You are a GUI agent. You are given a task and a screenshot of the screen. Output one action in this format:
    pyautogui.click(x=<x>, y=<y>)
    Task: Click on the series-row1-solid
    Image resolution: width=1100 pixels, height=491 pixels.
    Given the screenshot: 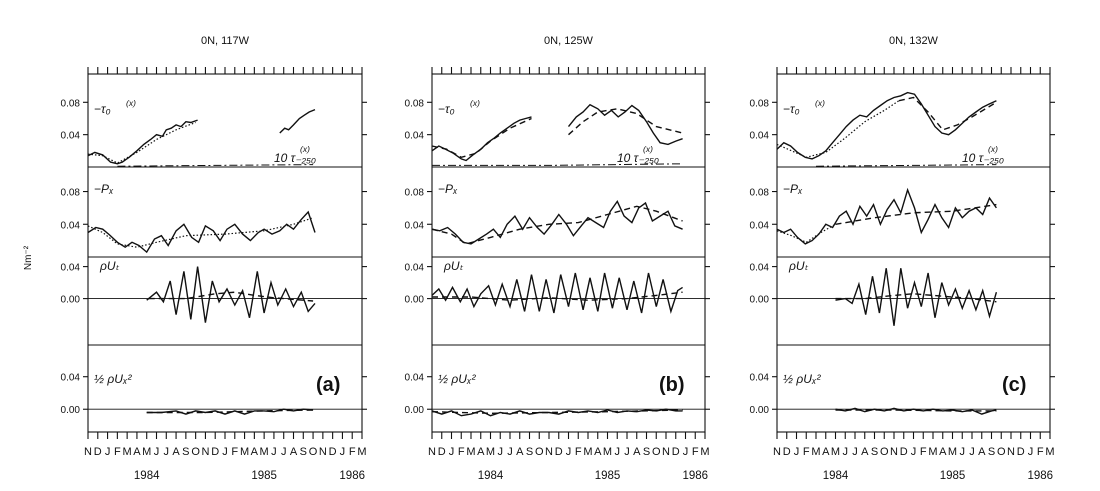 What is the action you would take?
    pyautogui.click(x=201, y=232)
    